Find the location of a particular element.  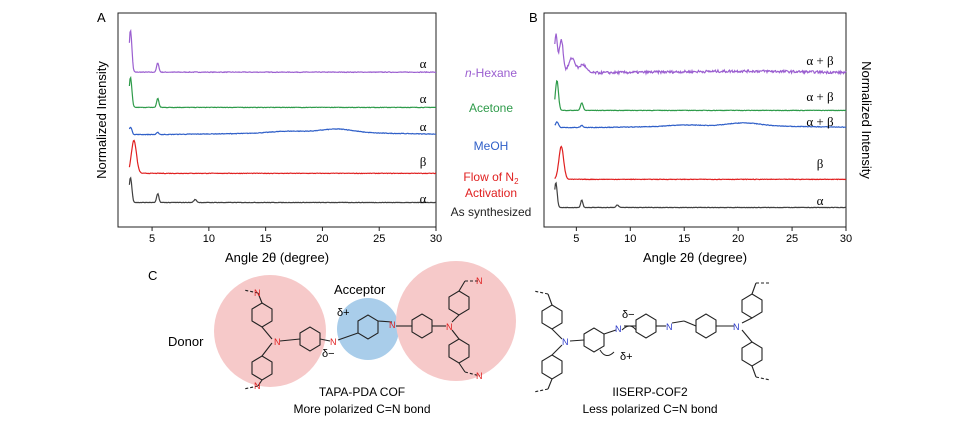

phase-label-meoh: α + β is located at coordinates (820, 121).